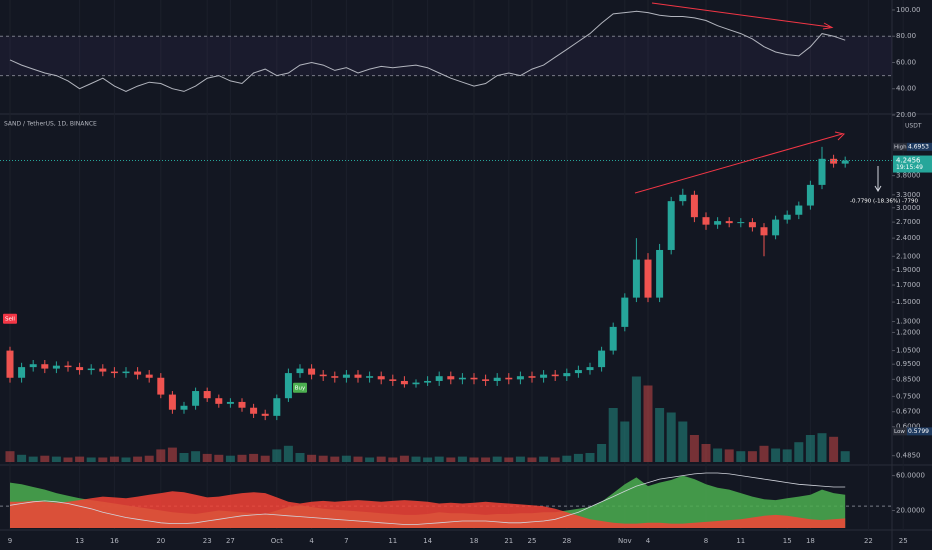  I want to click on x-tick-label: Nov, so click(625, 541).